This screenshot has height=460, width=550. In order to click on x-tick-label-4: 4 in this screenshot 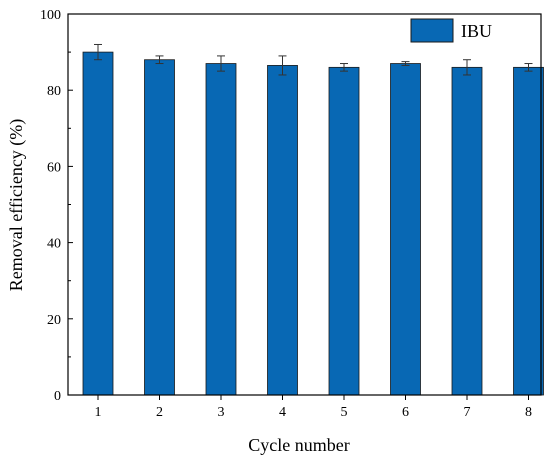, I will do `click(282, 412)`.